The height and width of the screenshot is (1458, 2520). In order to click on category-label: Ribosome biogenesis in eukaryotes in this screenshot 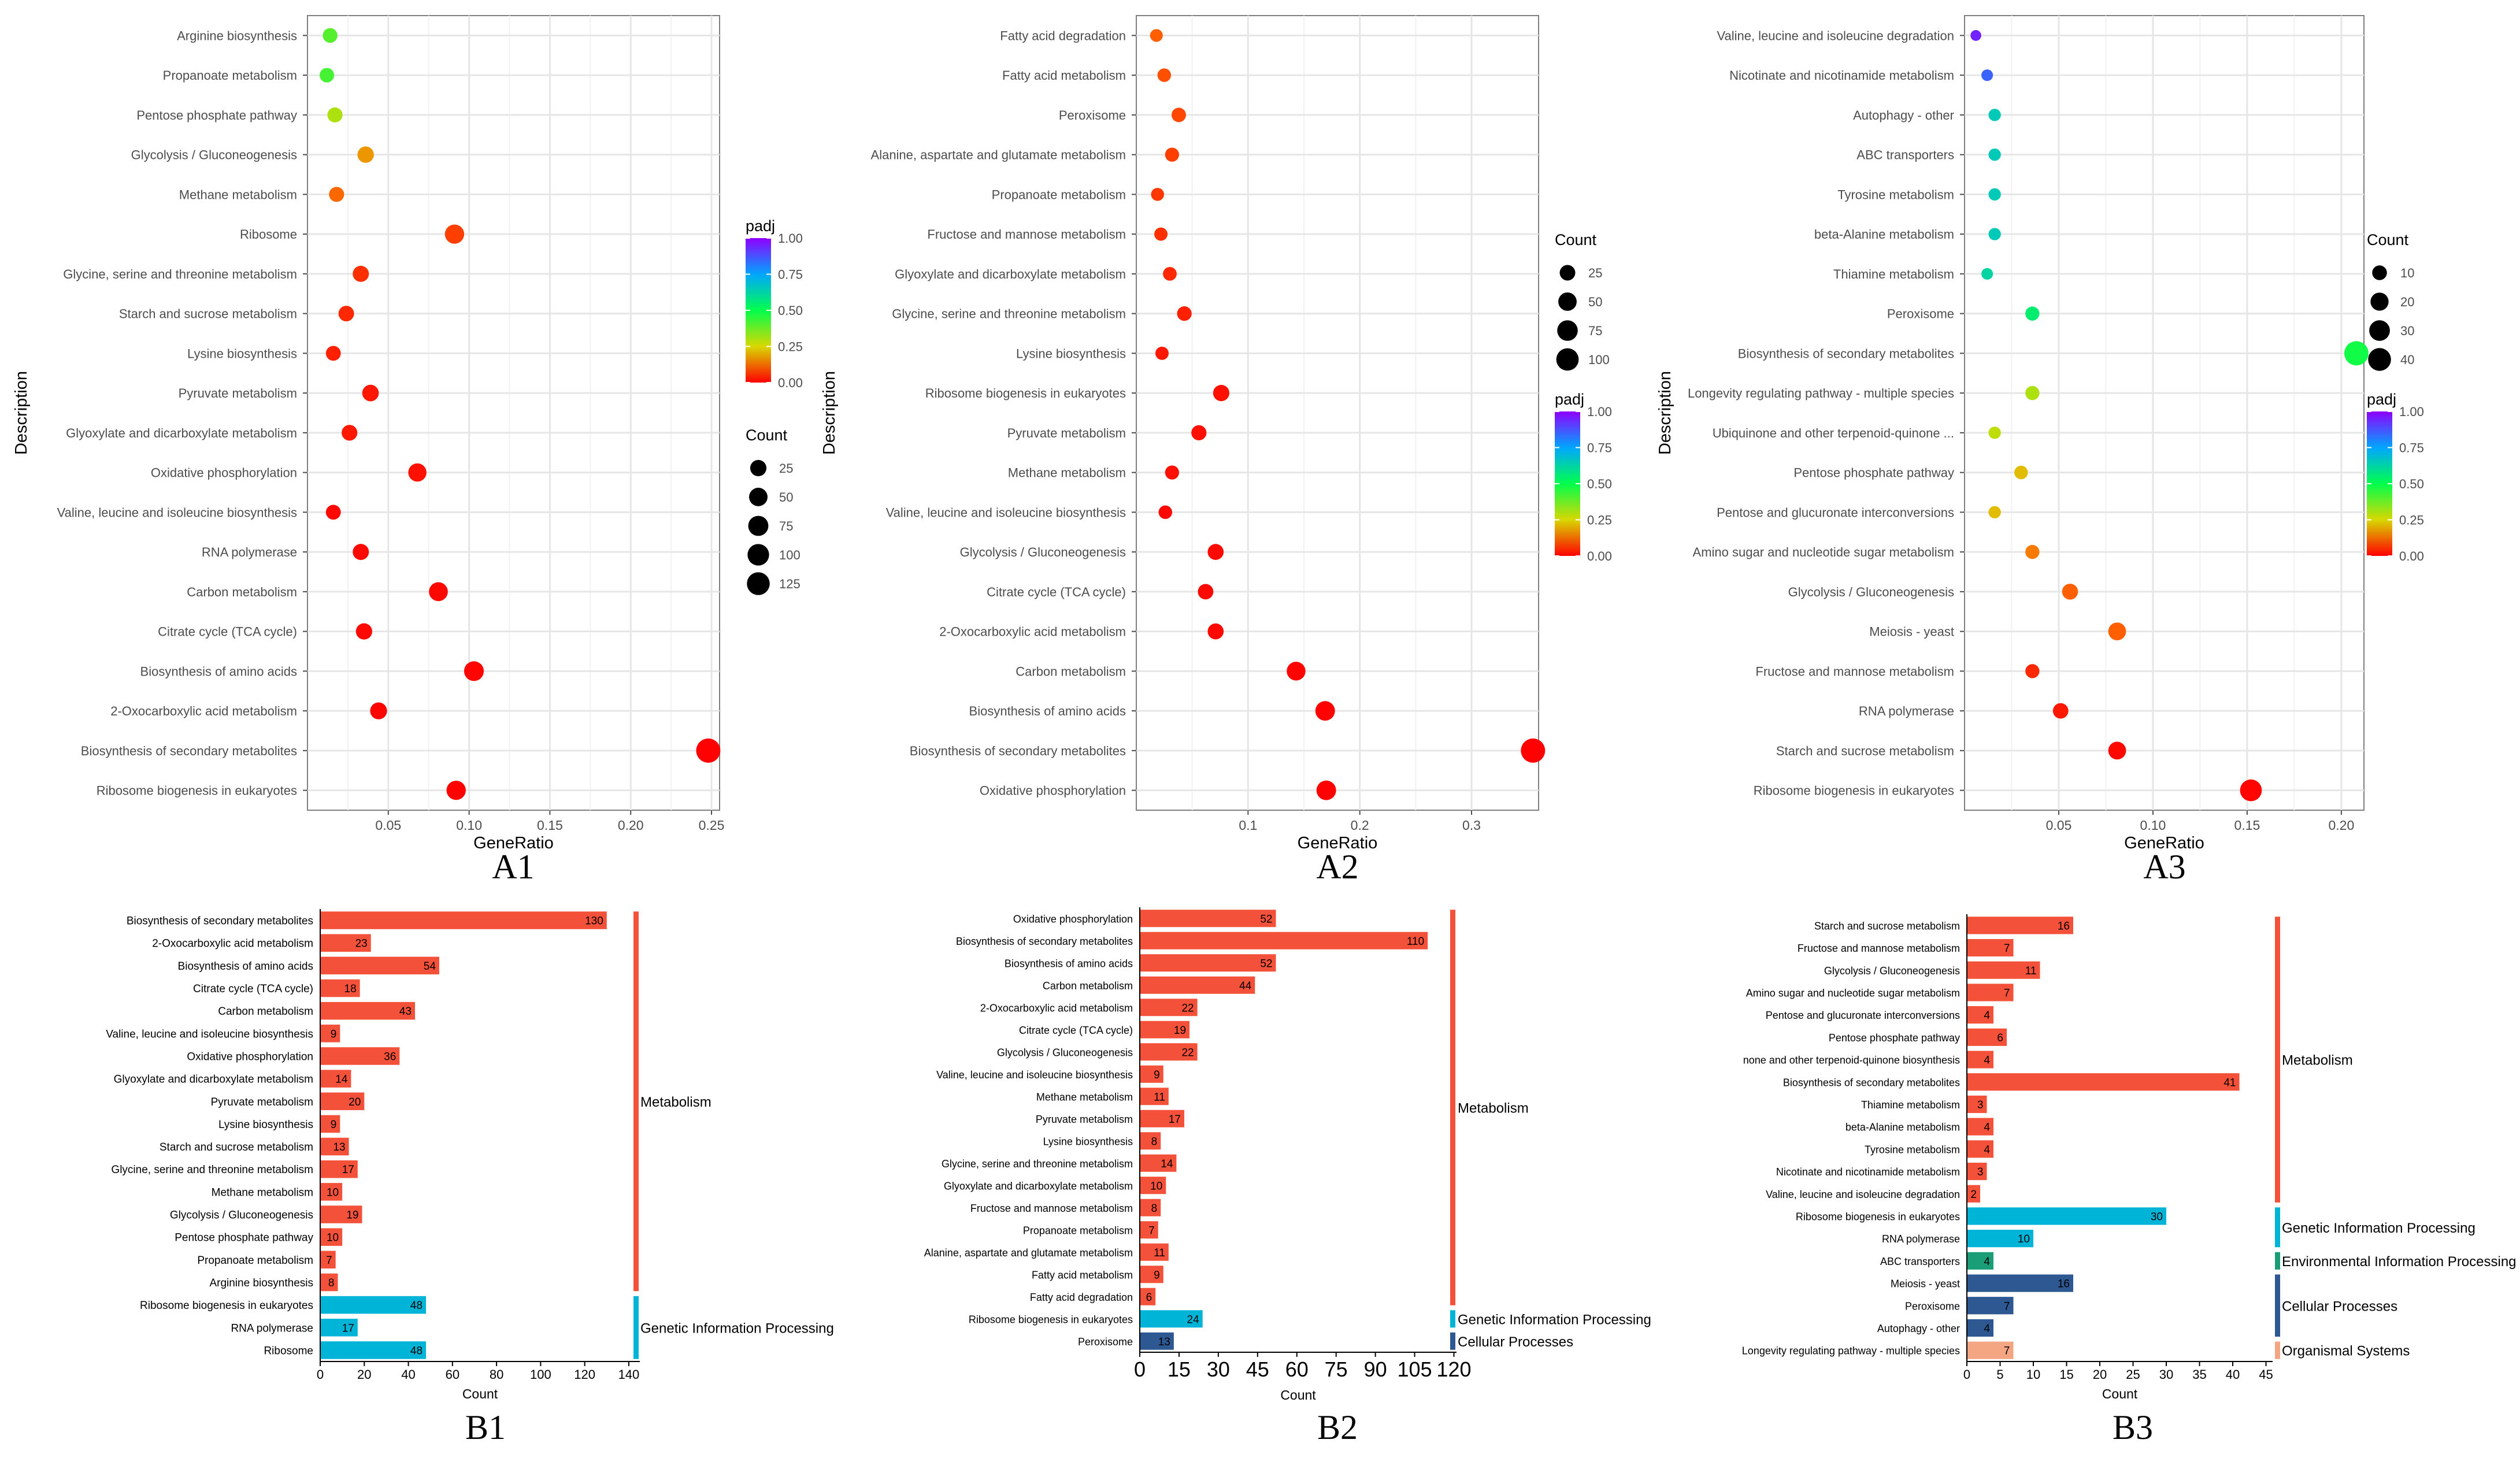, I will do `click(1025, 393)`.